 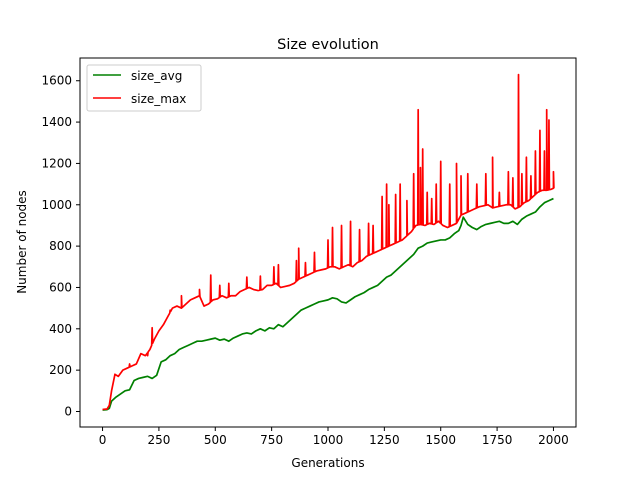 What do you see at coordinates (497, 440) in the screenshot?
I see `x-tick-label: 1750` at bounding box center [497, 440].